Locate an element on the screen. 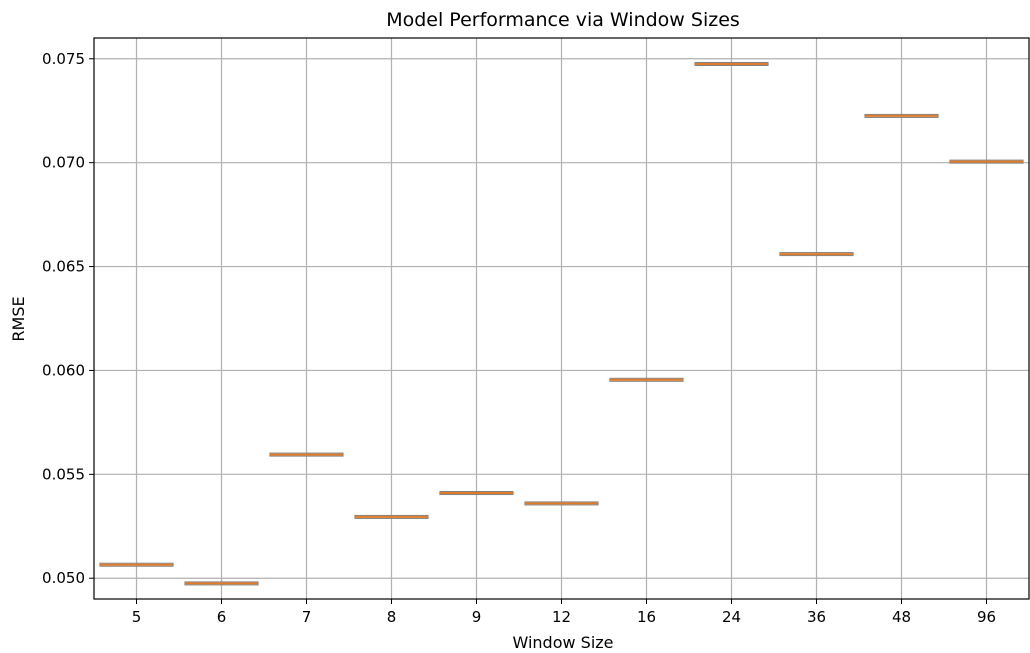 This screenshot has width=1030, height=653. y-tick-label: 0.055 is located at coordinates (63, 474).